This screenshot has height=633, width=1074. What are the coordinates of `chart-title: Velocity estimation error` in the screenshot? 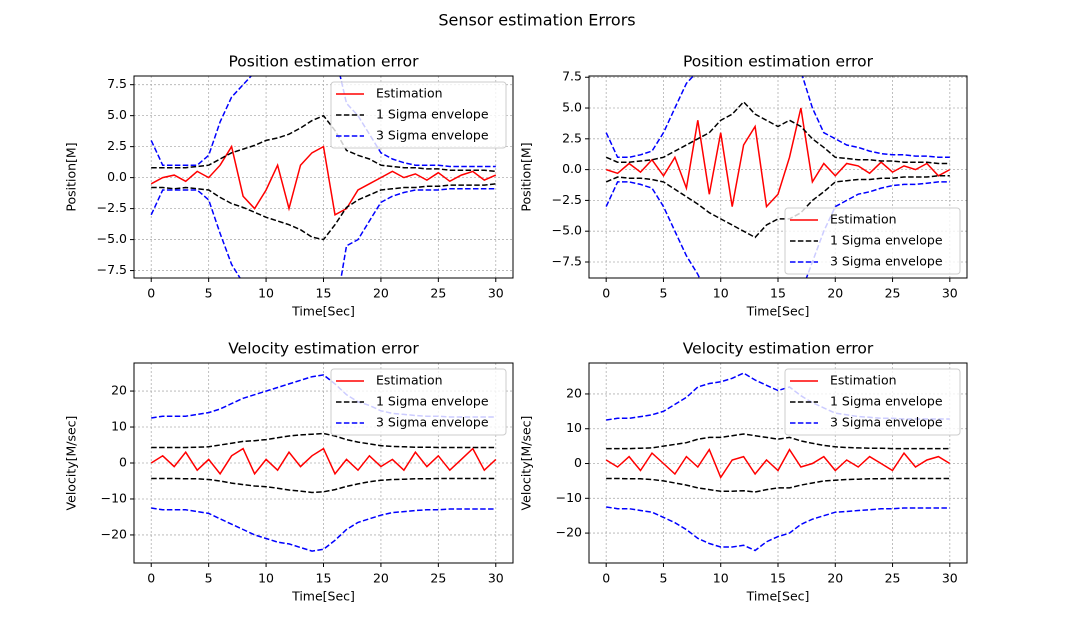 It's located at (778, 349).